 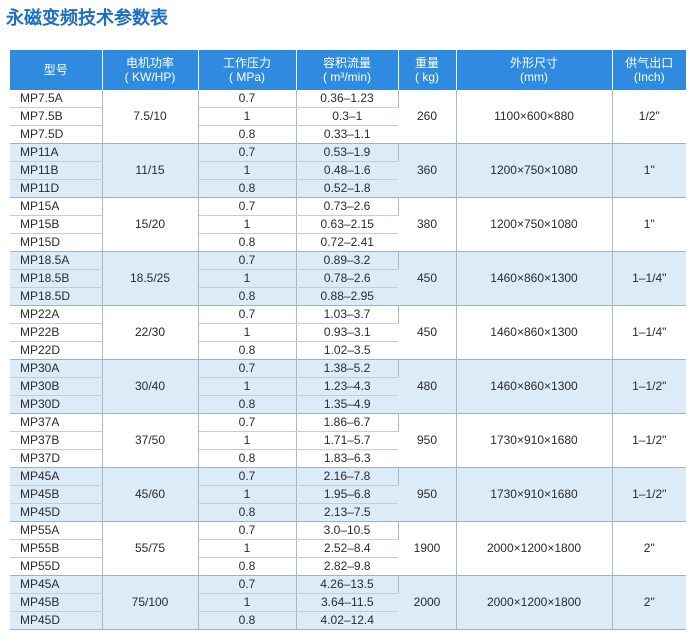 I want to click on header-model-label: 型号, so click(x=55, y=70).